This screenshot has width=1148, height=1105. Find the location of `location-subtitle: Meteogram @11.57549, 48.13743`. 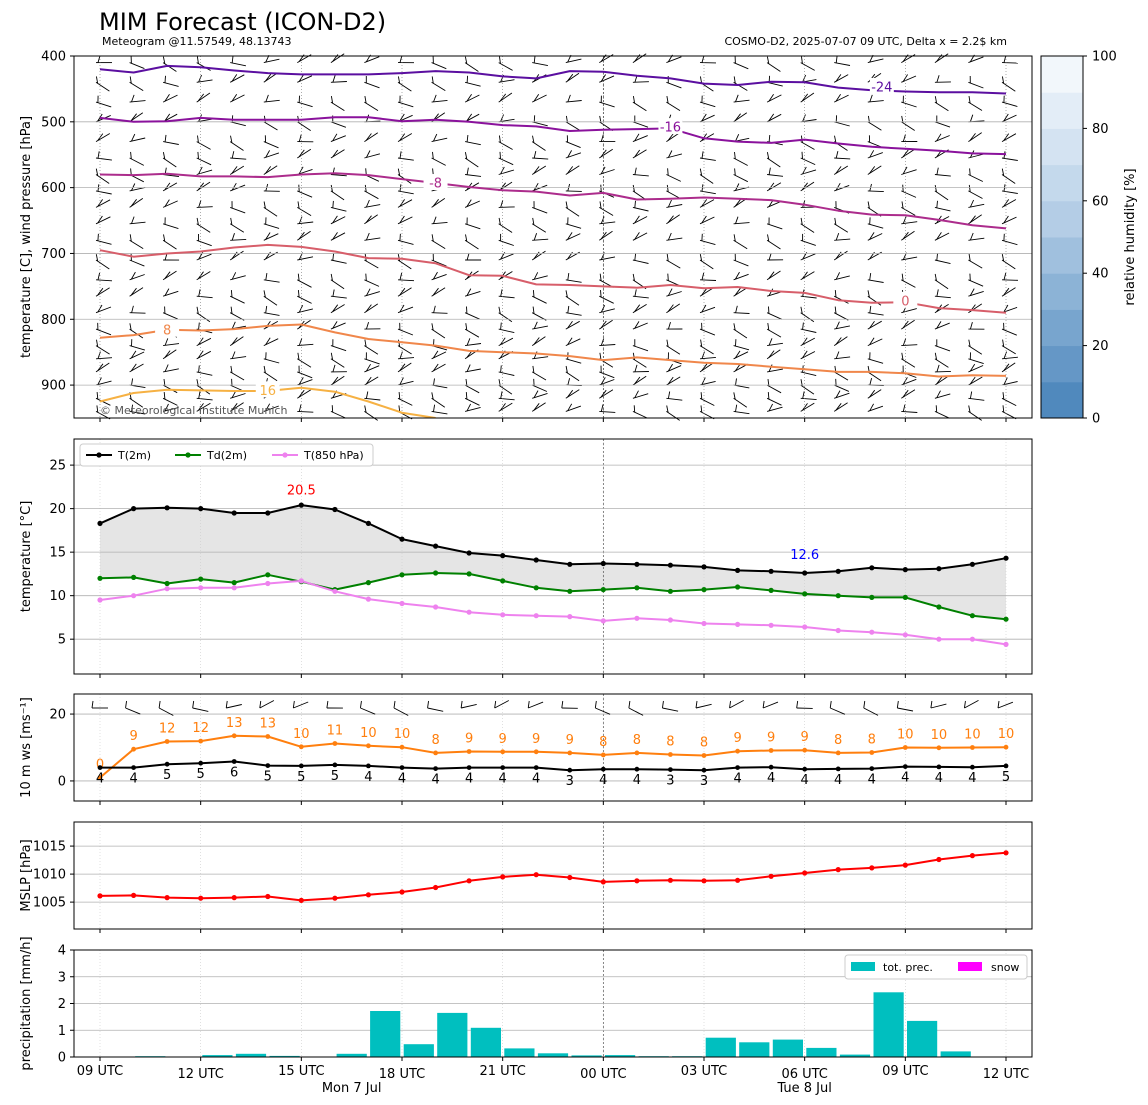

location-subtitle: Meteogram @11.57549, 48.13743 is located at coordinates (197, 41).